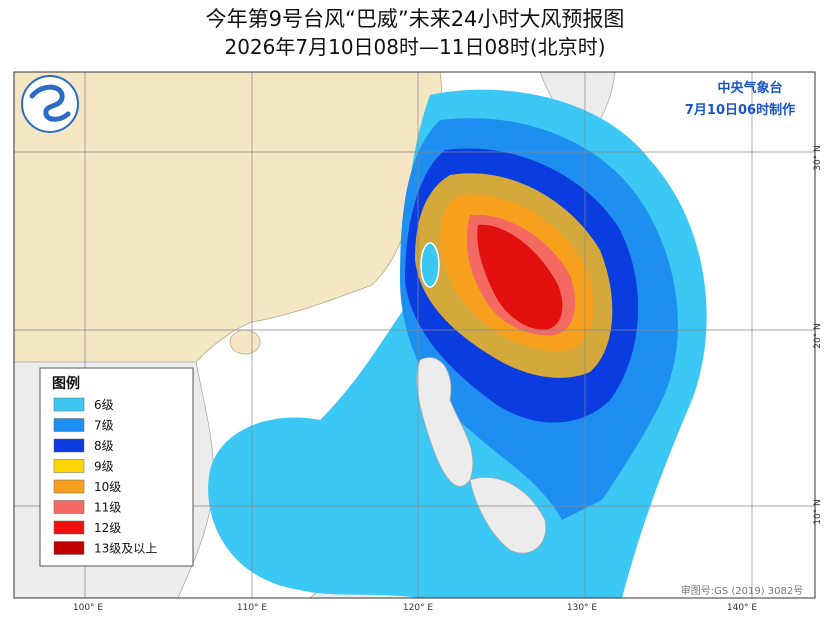  I want to click on legend-label: 13级及以上, so click(125, 549).